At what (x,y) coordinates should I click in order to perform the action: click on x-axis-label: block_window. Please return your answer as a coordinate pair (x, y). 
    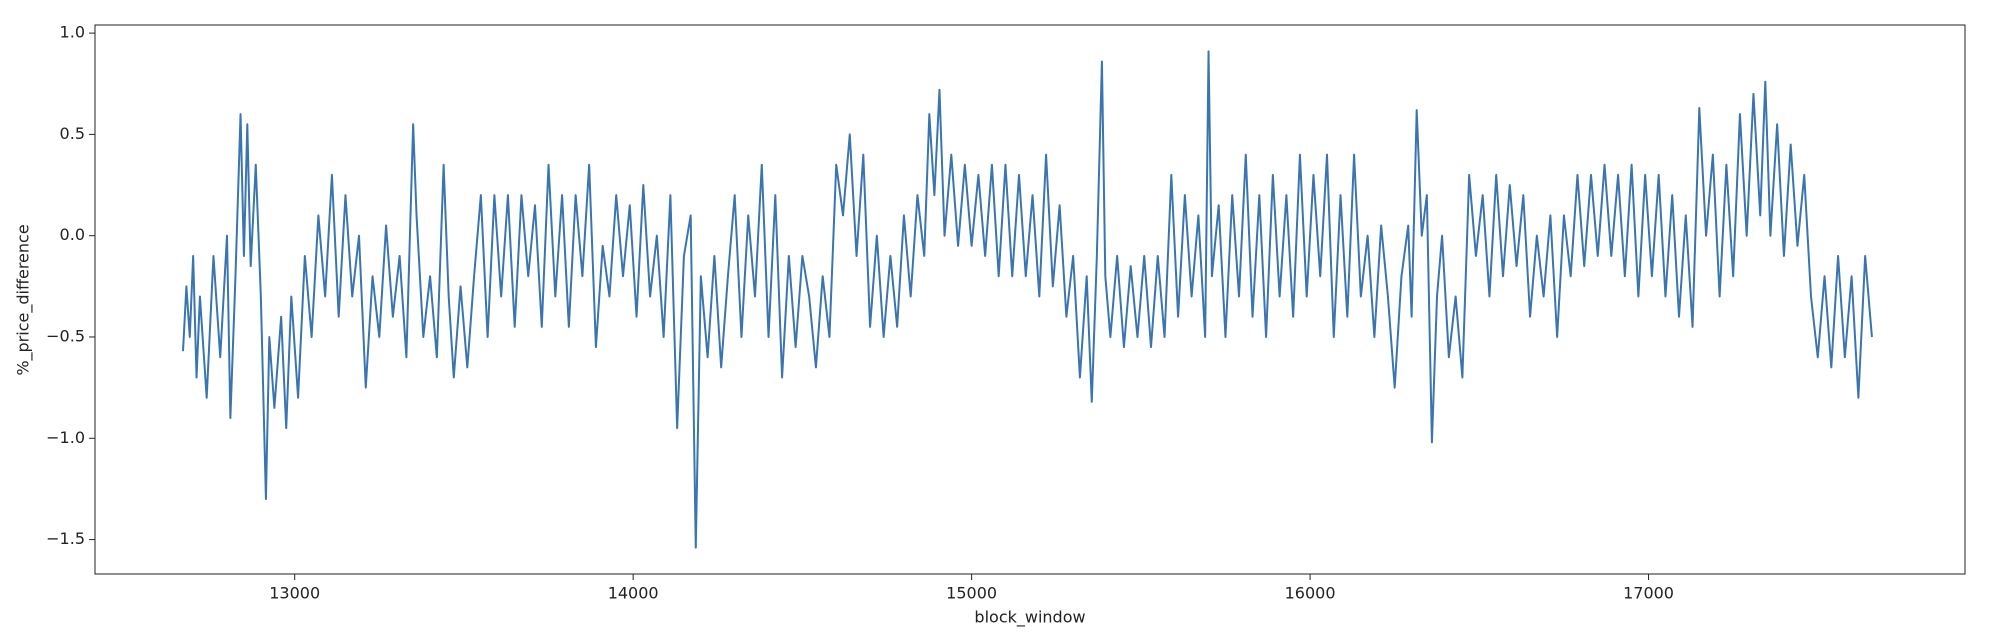
    Looking at the image, I should click on (1029, 618).